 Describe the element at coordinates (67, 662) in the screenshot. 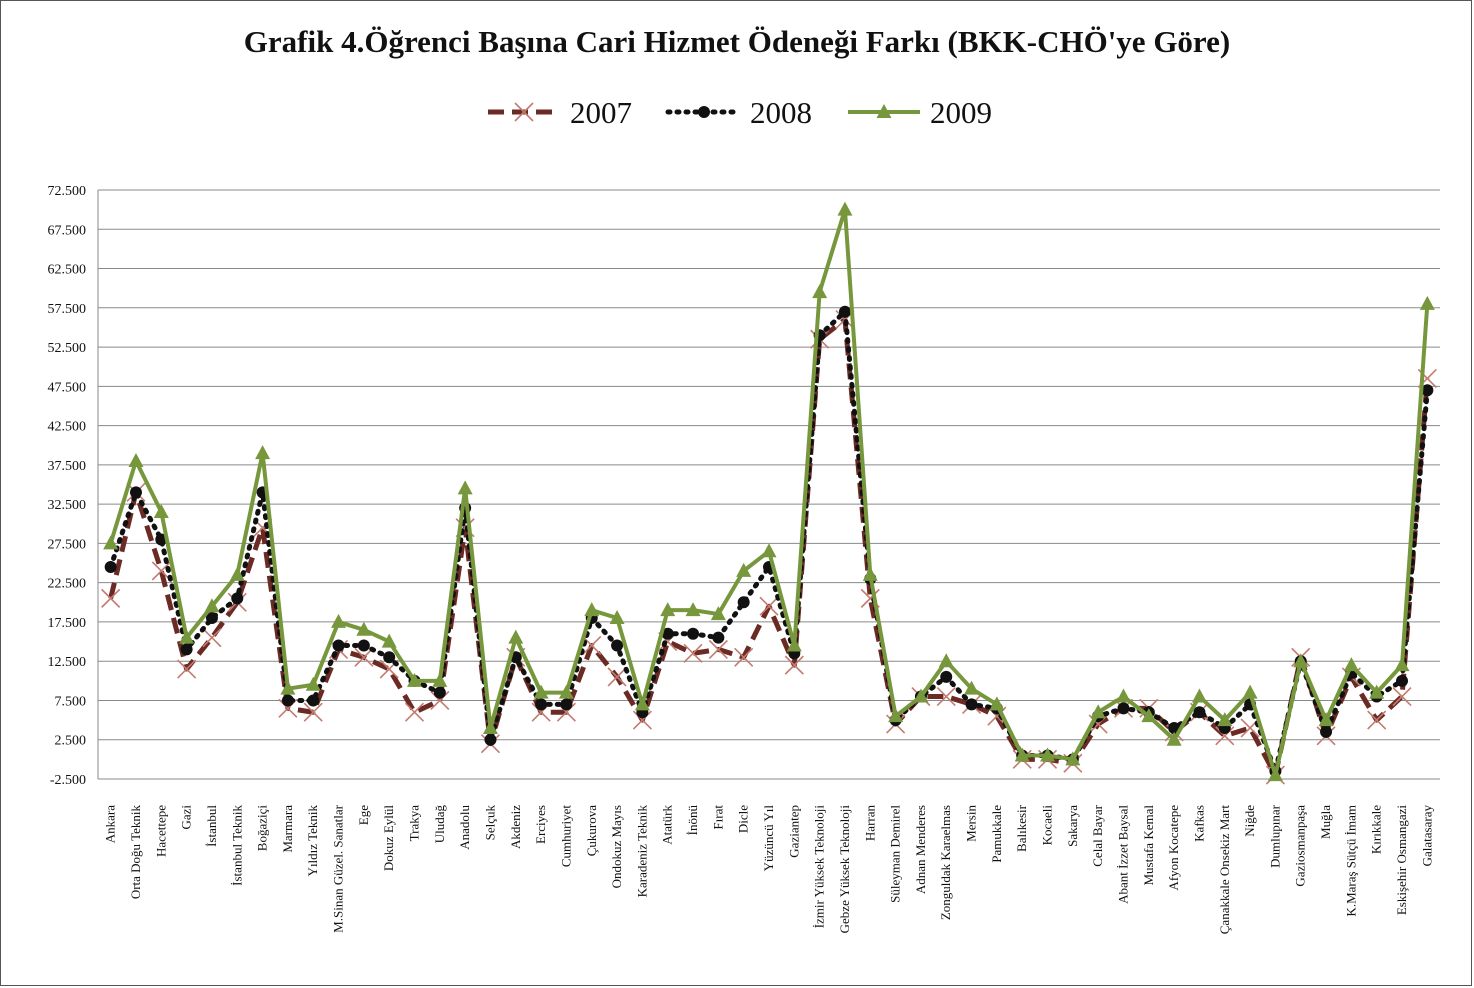

I see `y-tick-label: 12.500` at that location.